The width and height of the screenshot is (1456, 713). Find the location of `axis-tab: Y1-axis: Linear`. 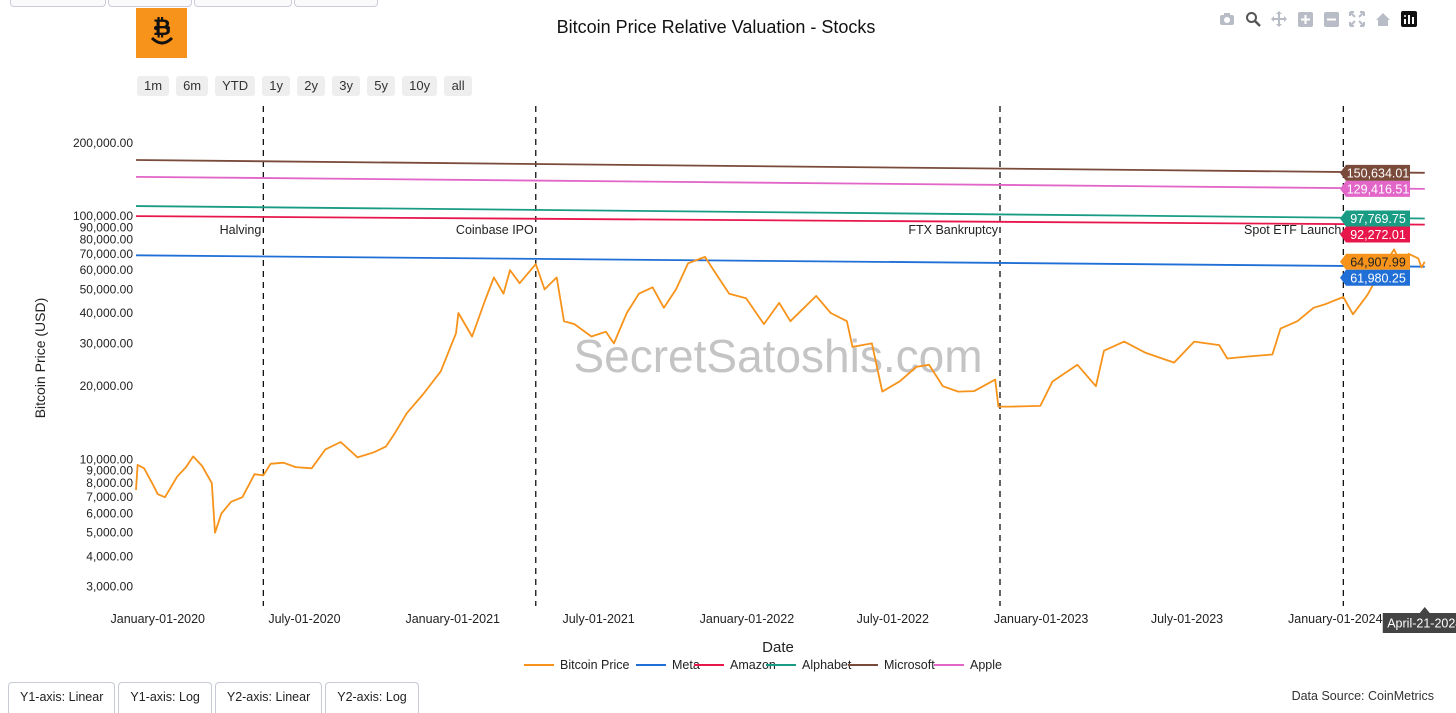

axis-tab: Y1-axis: Linear is located at coordinates (62, 697).